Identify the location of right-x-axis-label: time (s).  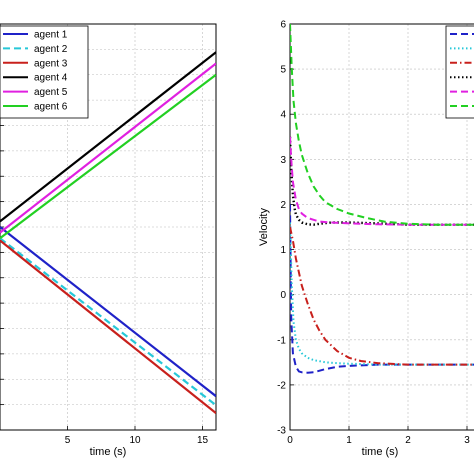
(380, 452).